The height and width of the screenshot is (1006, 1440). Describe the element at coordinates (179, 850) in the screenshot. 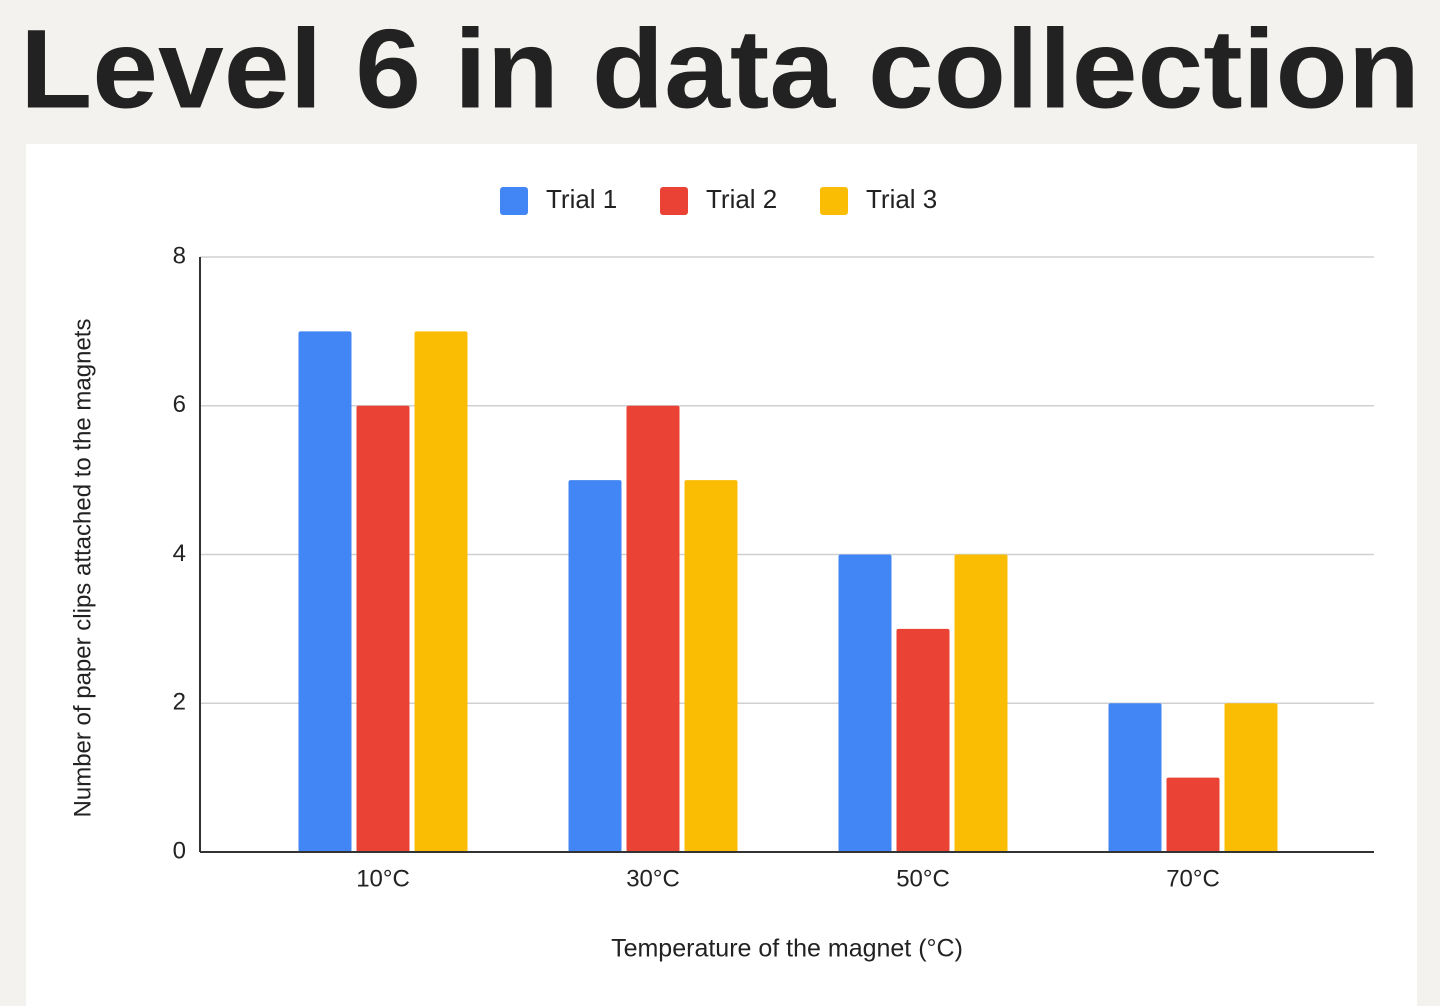

I see `y-tick-label: 0` at that location.